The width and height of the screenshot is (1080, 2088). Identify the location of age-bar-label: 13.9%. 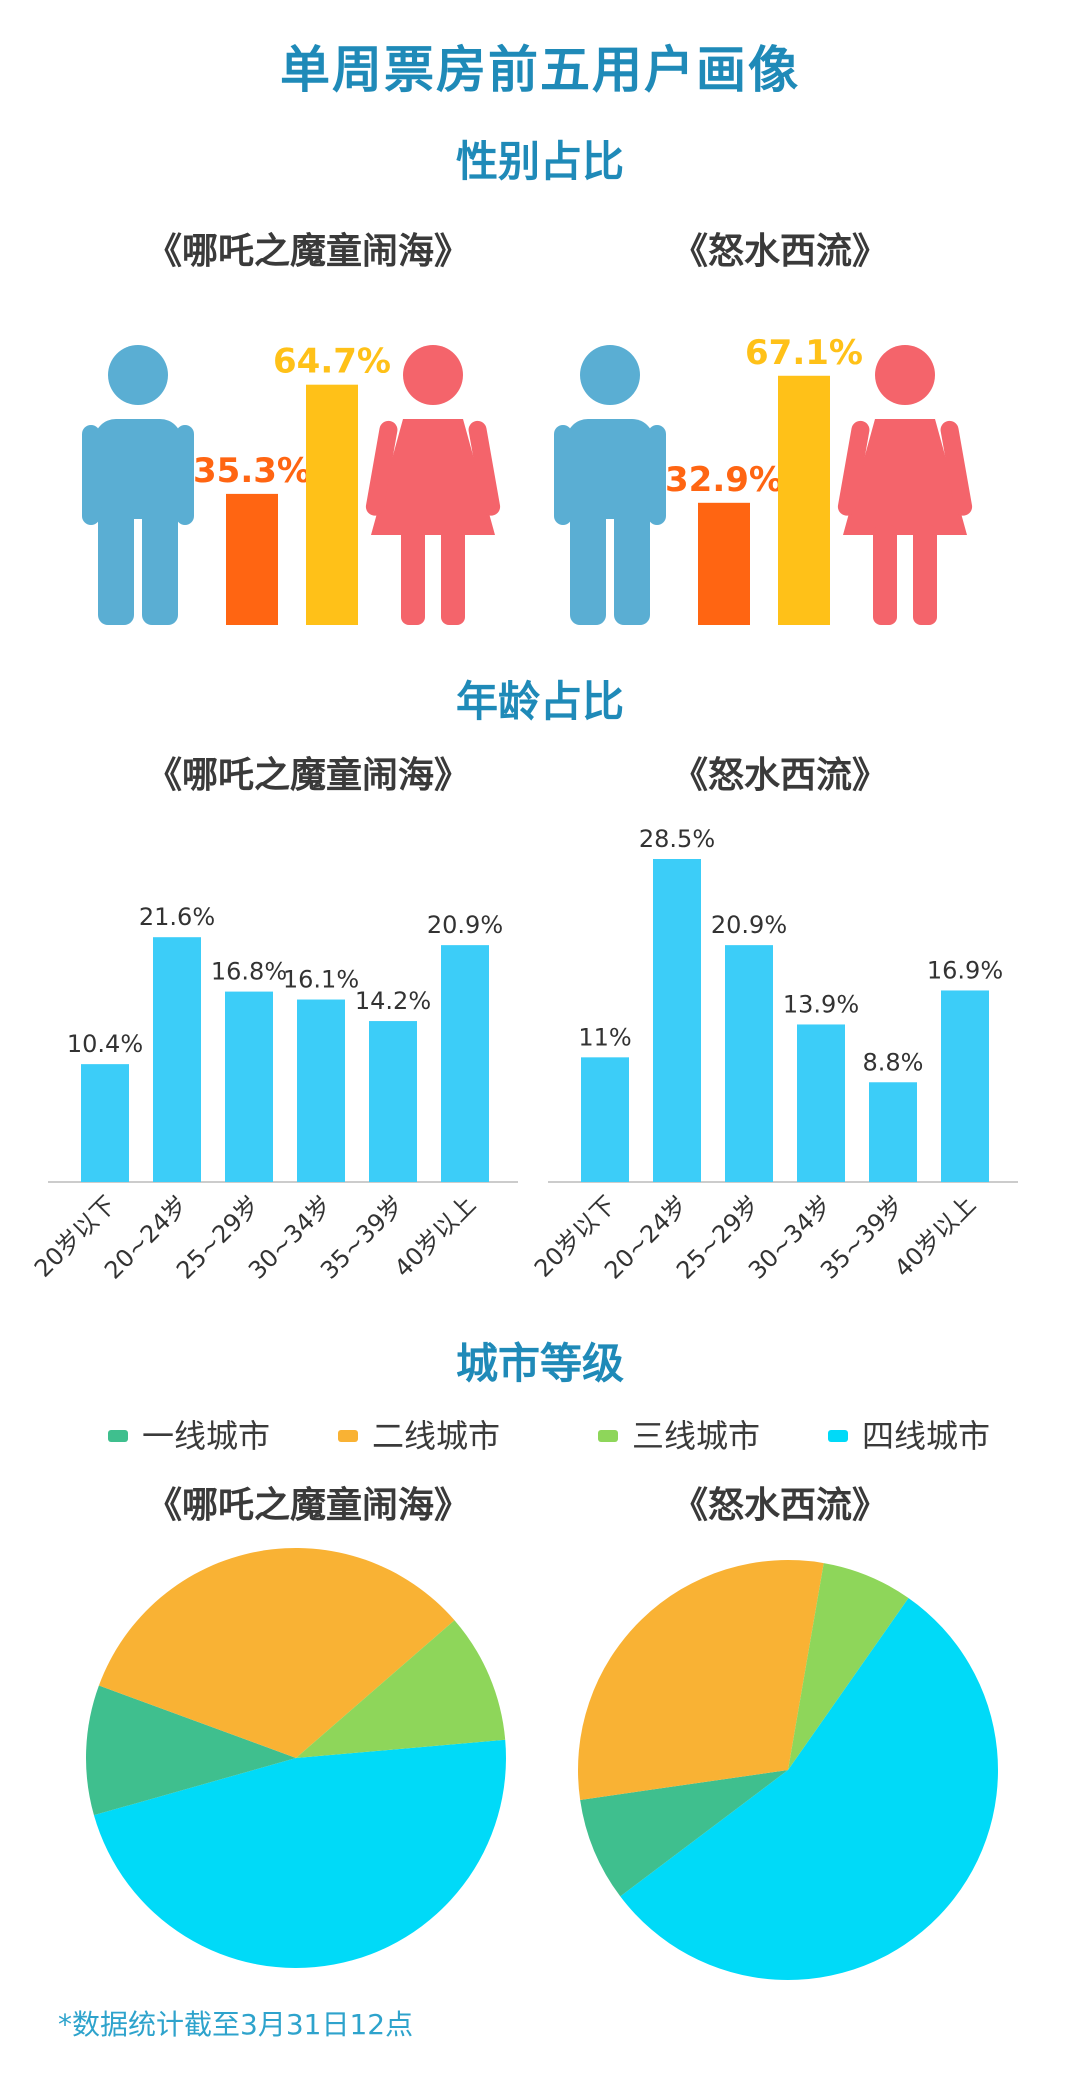
(821, 1004).